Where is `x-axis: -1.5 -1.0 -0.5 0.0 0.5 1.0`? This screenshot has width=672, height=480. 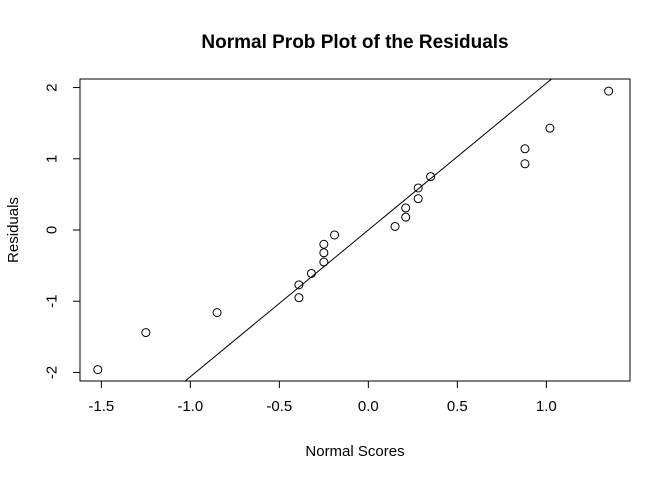 x-axis: -1.5 -1.0 -0.5 0.0 0.5 1.0 is located at coordinates (322, 397).